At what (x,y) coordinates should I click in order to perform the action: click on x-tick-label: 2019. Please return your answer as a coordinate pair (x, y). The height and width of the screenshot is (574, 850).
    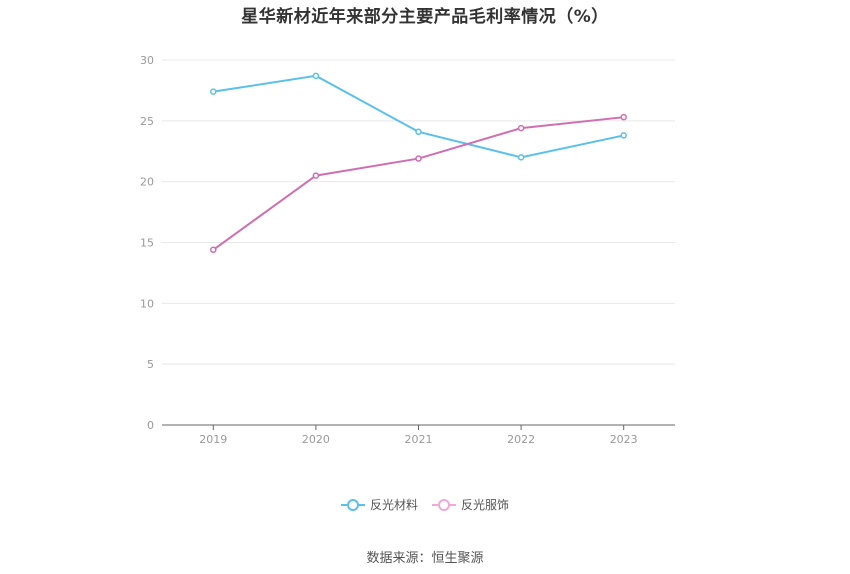
    Looking at the image, I should click on (213, 439).